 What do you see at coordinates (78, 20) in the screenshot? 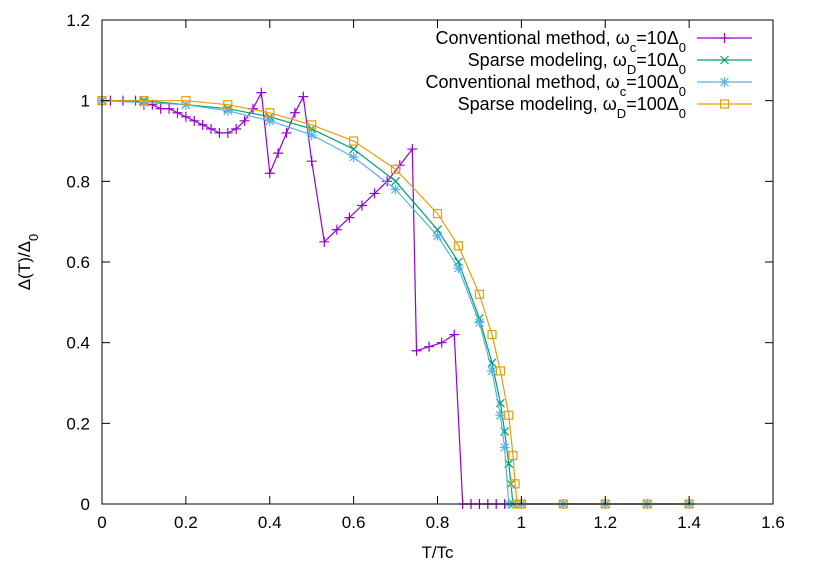
I see `y-tick-label: 1.2` at bounding box center [78, 20].